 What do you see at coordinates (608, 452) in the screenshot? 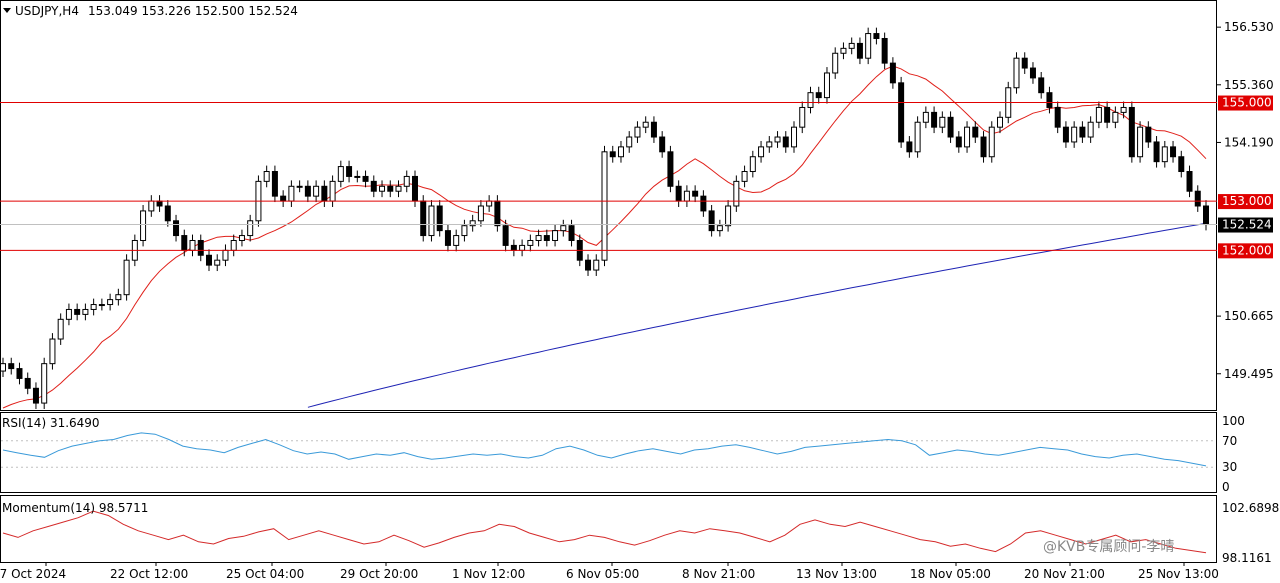
I see `rsi-panel` at bounding box center [608, 452].